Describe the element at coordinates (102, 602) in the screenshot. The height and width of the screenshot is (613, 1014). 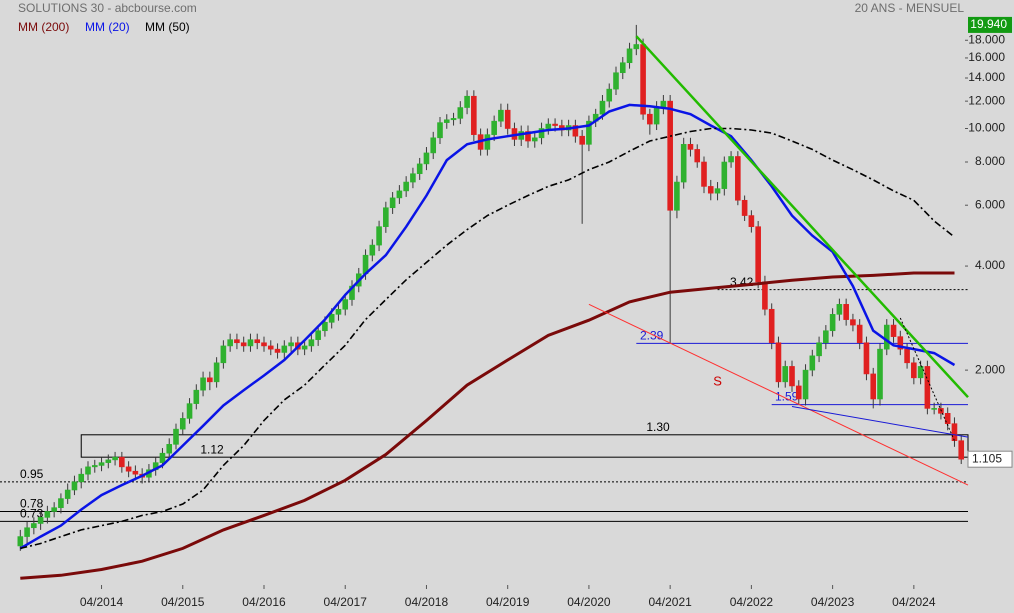
I see `x-tick-label: 04/2014` at that location.